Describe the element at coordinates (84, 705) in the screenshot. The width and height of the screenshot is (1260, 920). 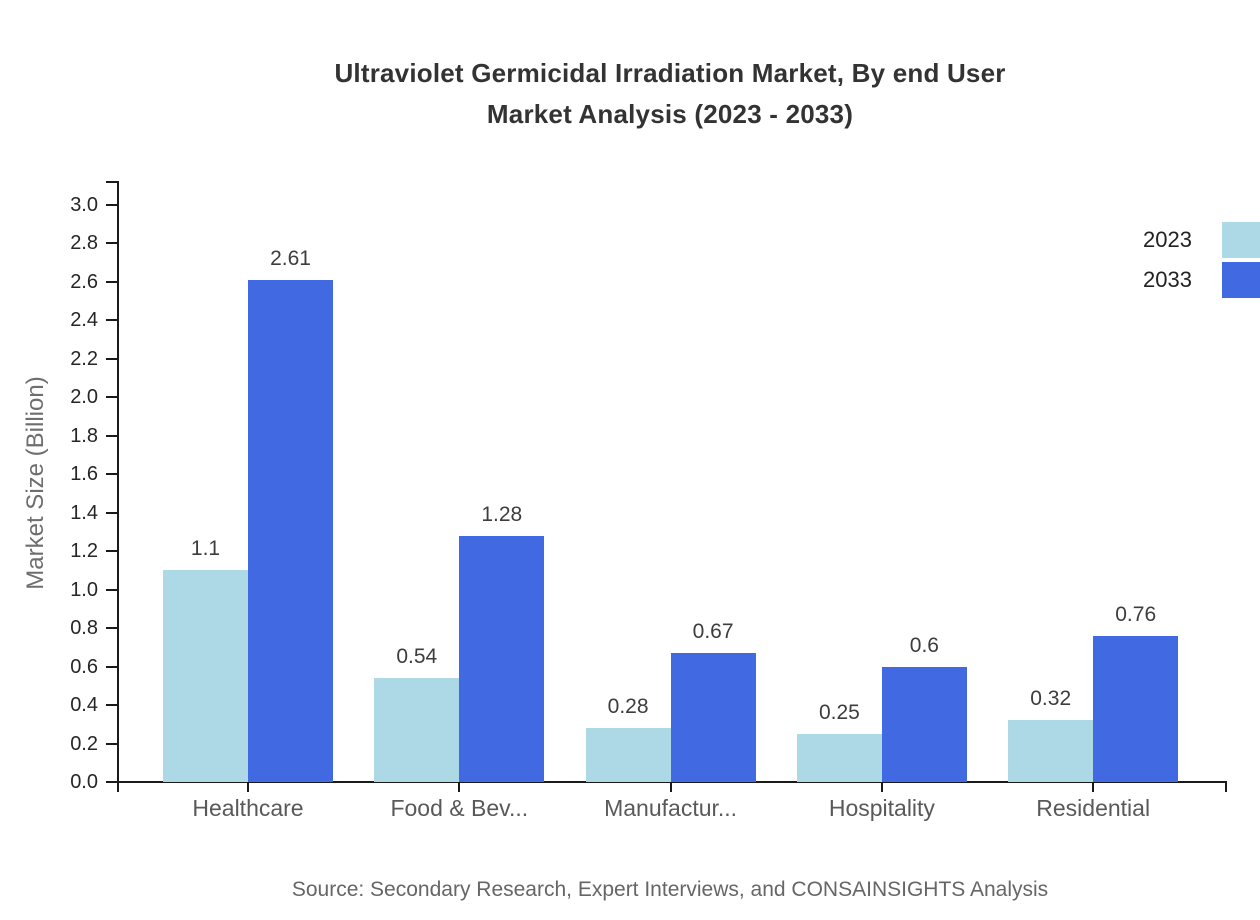
I see `y-axis-tick-label: 0.4` at that location.